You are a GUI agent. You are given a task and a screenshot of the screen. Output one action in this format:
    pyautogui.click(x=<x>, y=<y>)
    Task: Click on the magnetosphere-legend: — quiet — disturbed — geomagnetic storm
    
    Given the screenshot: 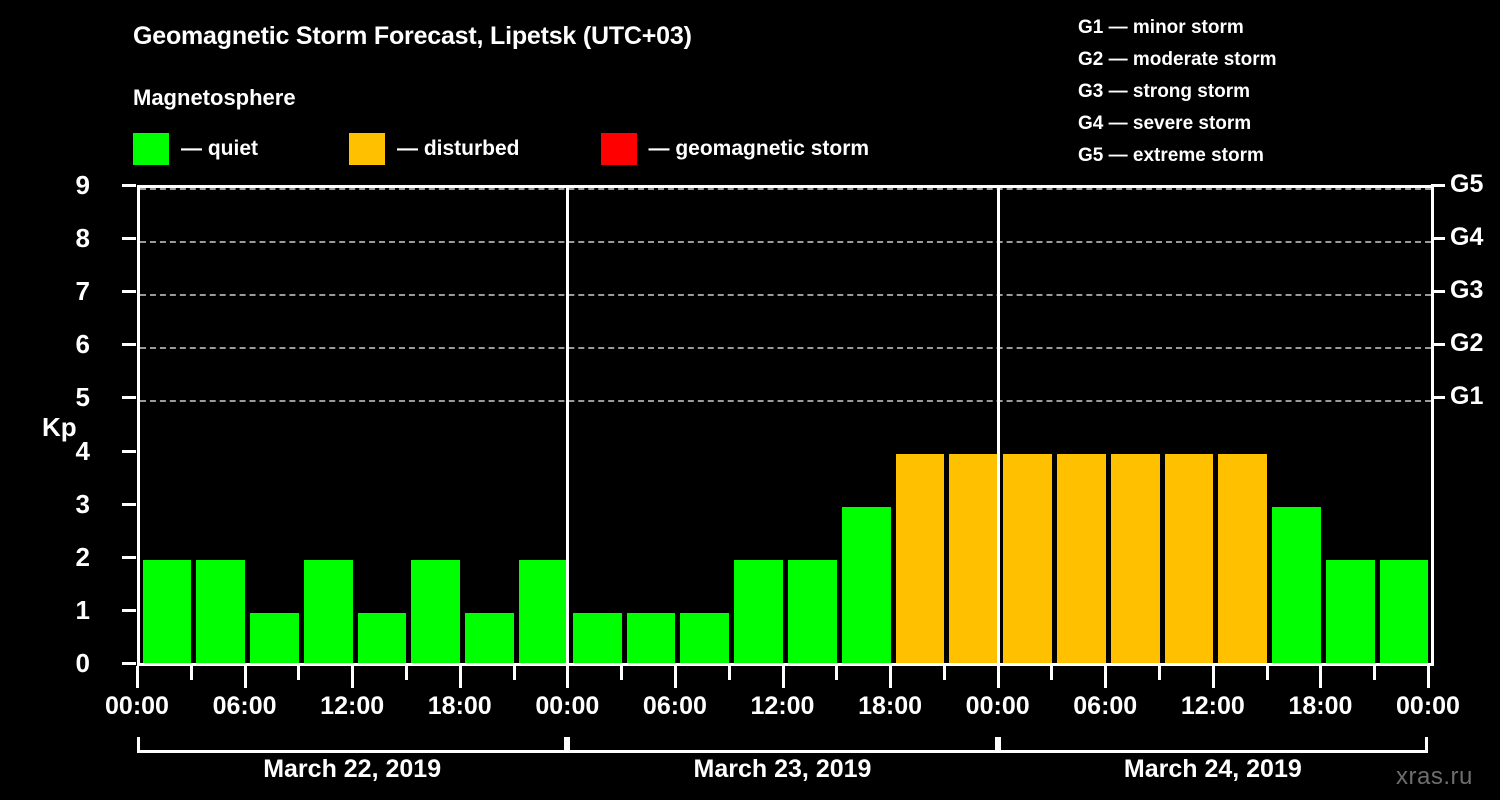 What is the action you would take?
    pyautogui.click(x=501, y=149)
    